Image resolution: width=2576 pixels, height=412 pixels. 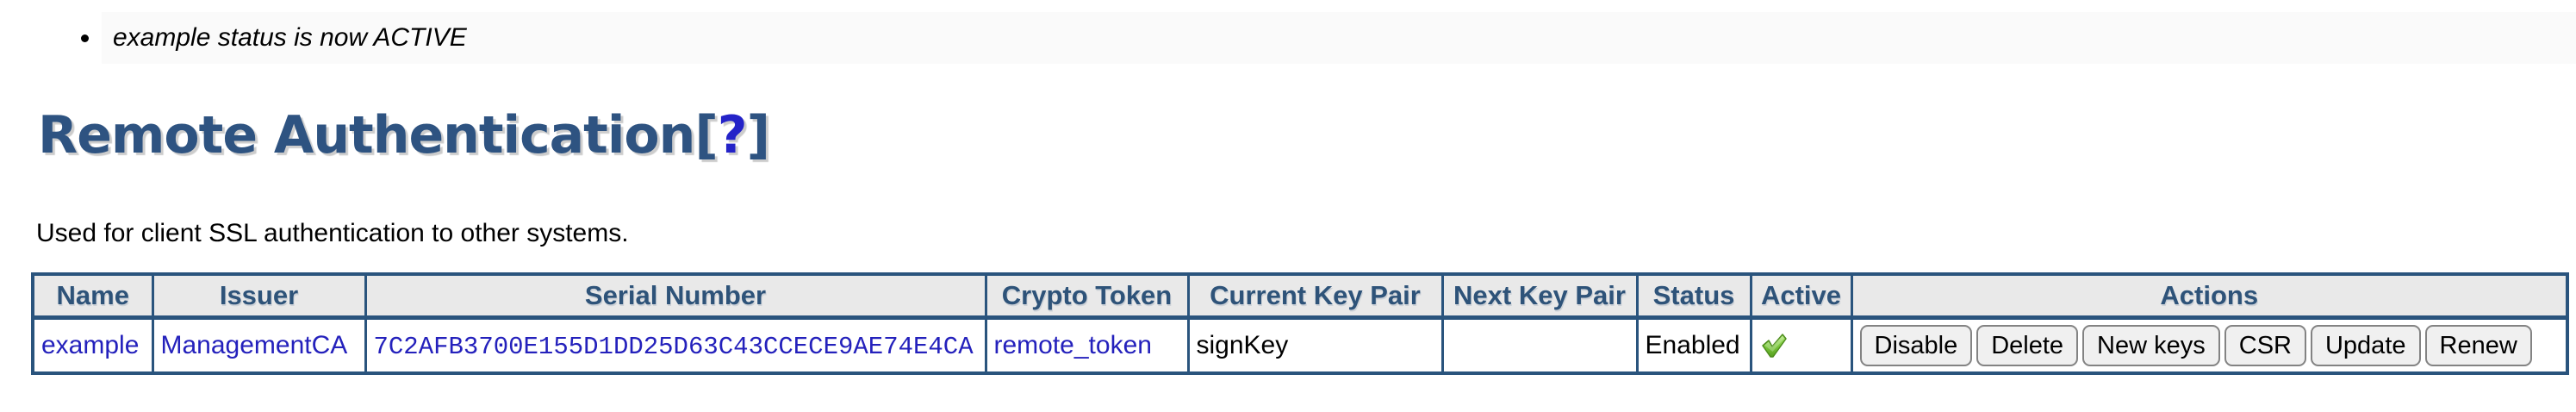 I want to click on status-message-item: example status is now ACTIVE, so click(x=1339, y=38).